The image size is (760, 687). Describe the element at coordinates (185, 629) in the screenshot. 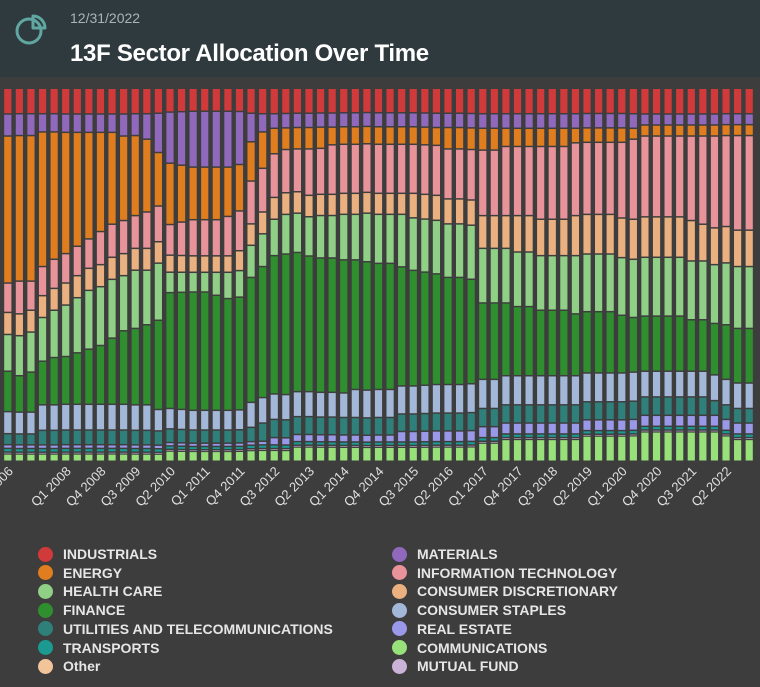

I see `legend-item-utilities-and-telecommunications: UTILITIES AND TELECOMMUNICATIONS` at that location.